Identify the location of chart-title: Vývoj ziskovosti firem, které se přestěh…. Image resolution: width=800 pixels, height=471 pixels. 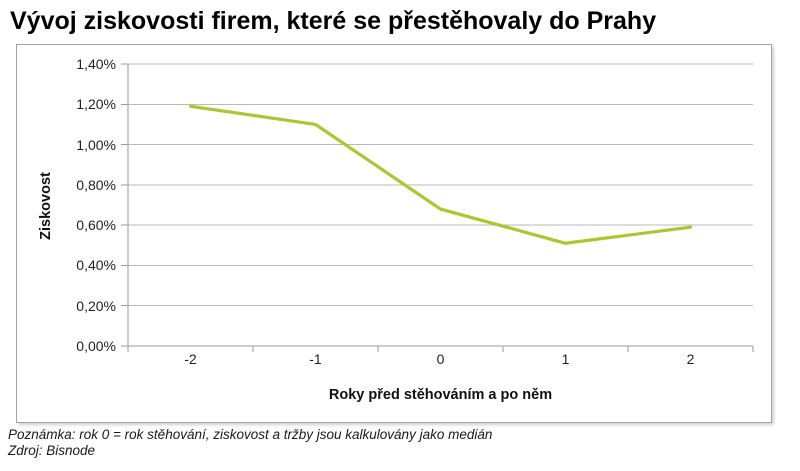
(333, 21).